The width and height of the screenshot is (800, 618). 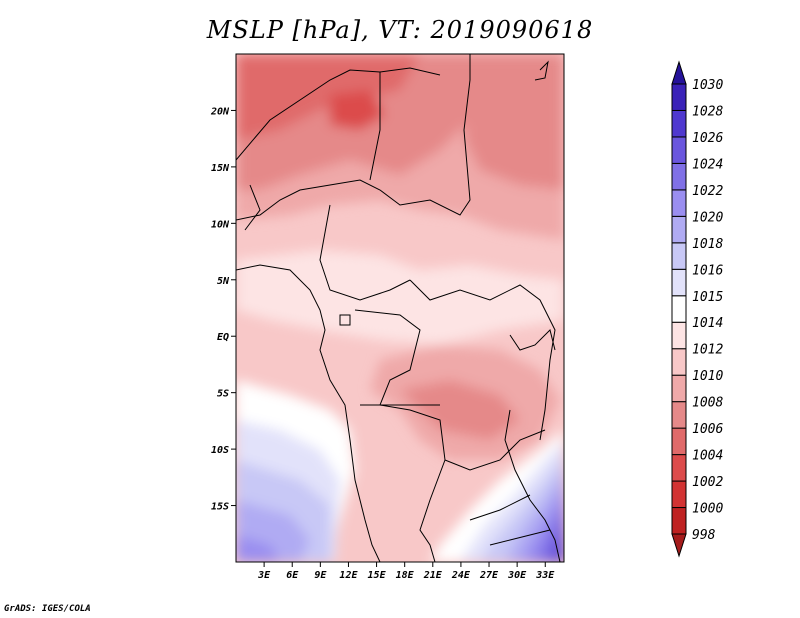 I want to click on lon-tick-label: 3E, so click(x=264, y=575).